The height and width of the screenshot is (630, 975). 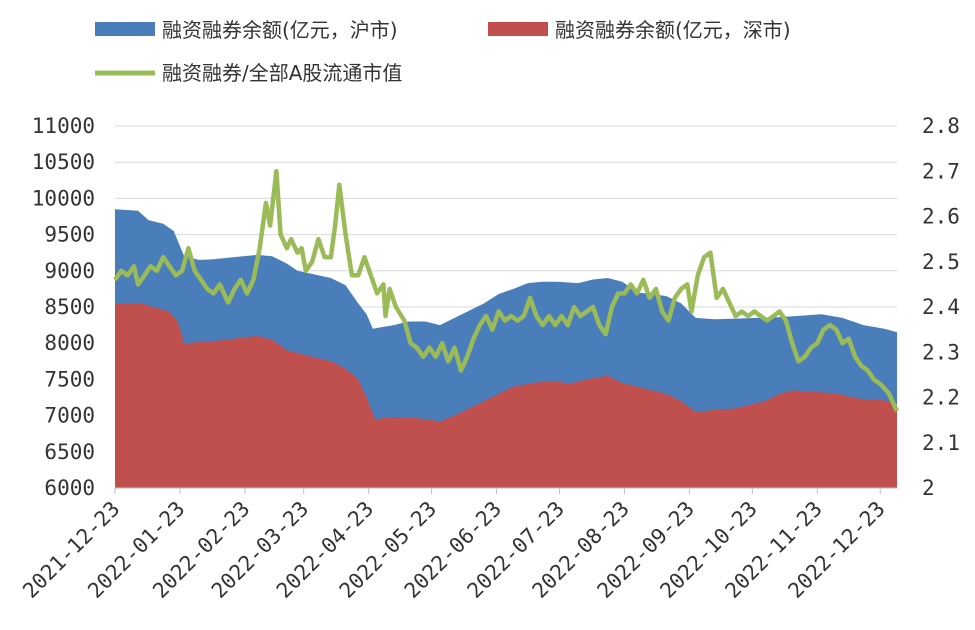 I want to click on y-left-tick-label: 7500, so click(x=69, y=379).